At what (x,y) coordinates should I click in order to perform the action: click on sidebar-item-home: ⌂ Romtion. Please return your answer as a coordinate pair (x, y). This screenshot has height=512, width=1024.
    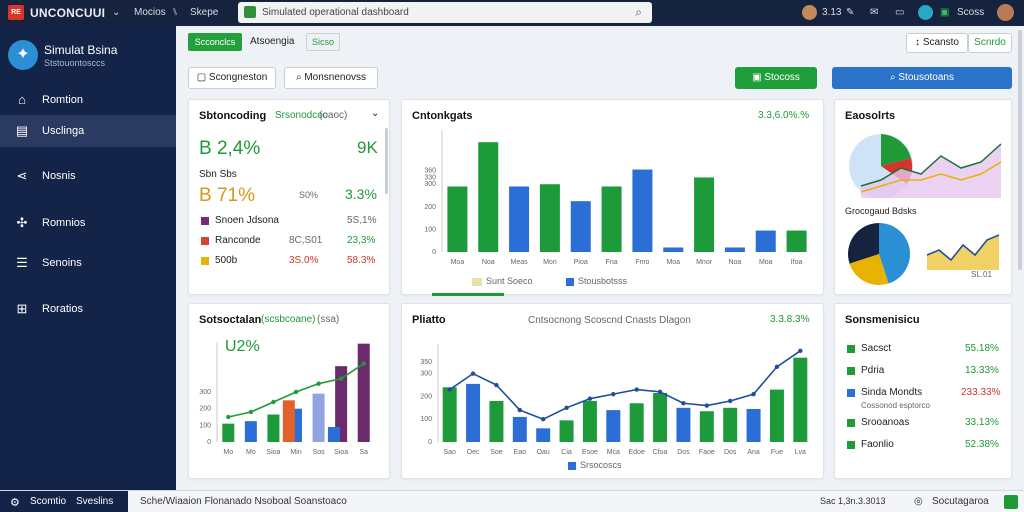
    Looking at the image, I should click on (88, 100).